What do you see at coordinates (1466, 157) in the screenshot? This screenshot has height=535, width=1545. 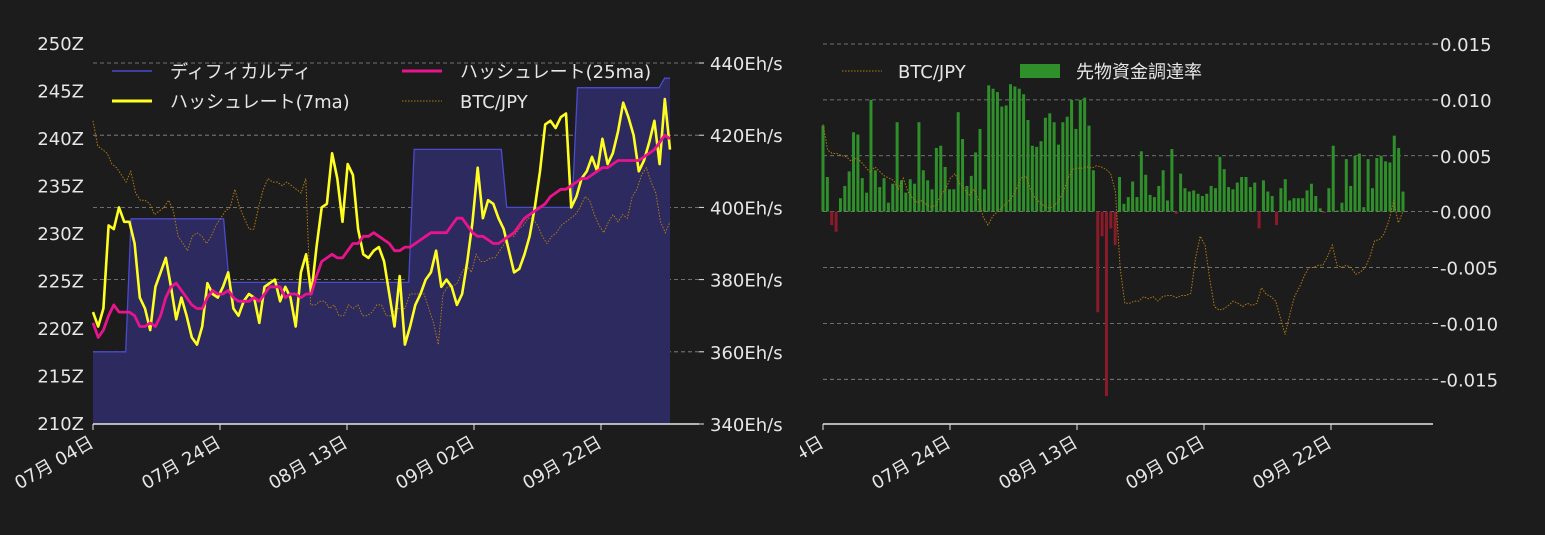 I see `right-y-tick-label: 0.005` at bounding box center [1466, 157].